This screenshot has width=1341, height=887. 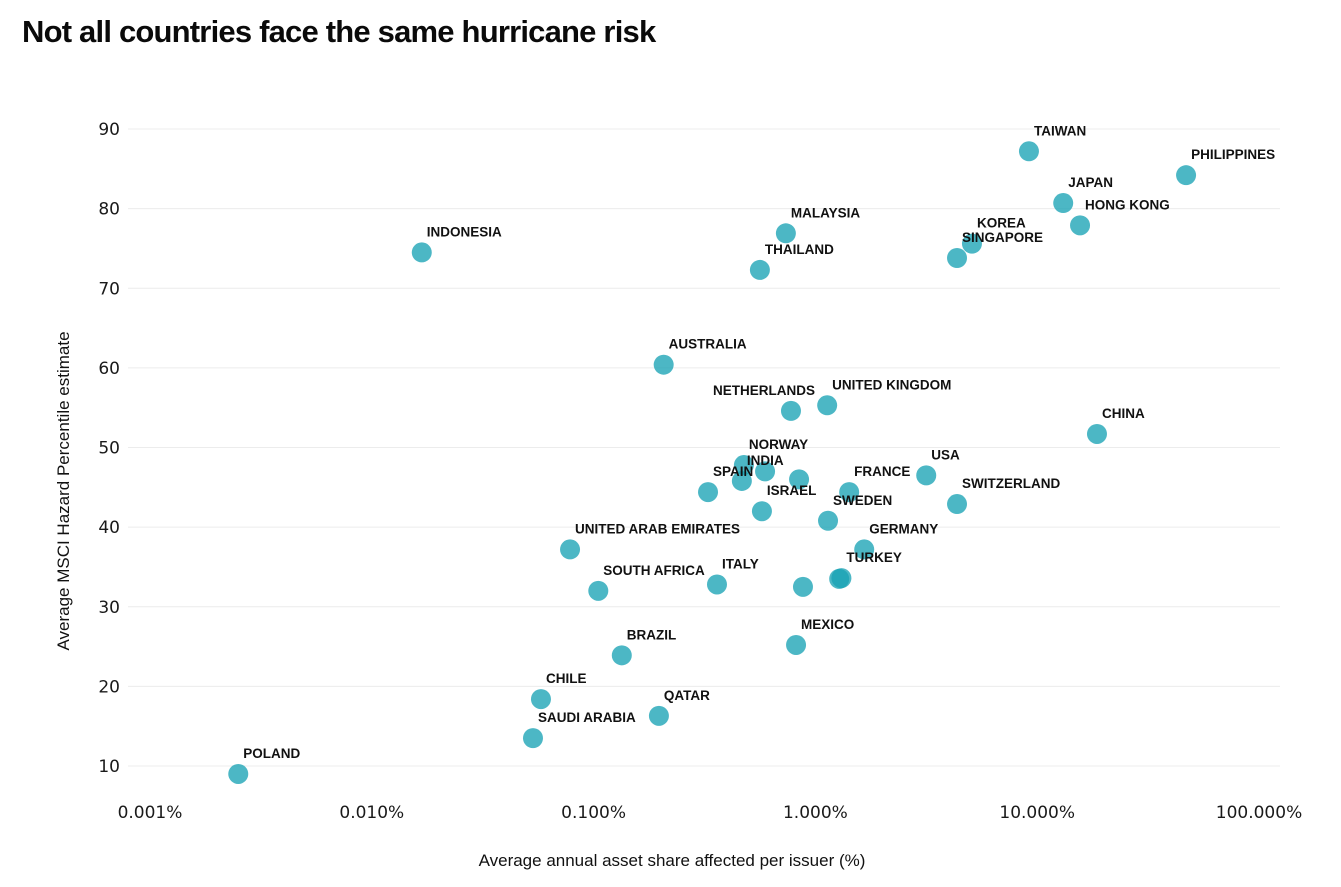 What do you see at coordinates (109, 210) in the screenshot?
I see `y-tick-label: 80` at bounding box center [109, 210].